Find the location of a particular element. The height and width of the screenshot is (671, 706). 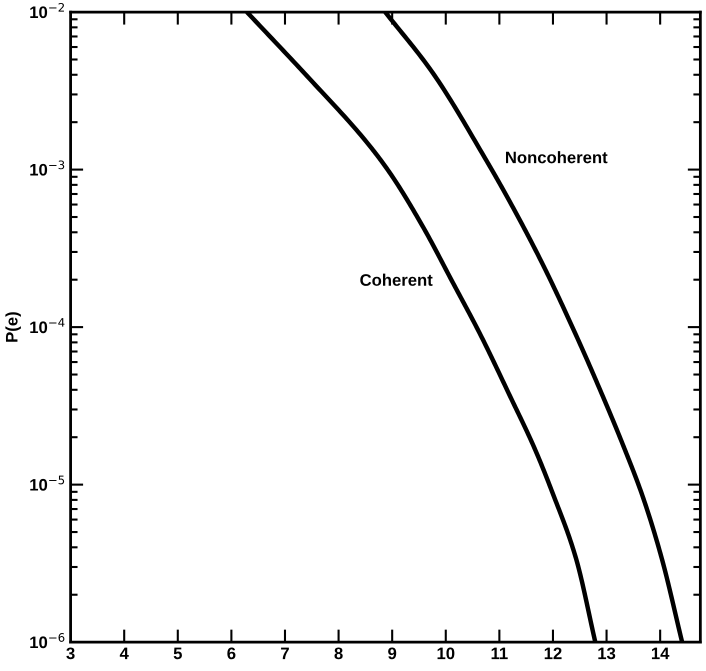

y-tick-label: 10$^{−3}$ is located at coordinates (47, 168).